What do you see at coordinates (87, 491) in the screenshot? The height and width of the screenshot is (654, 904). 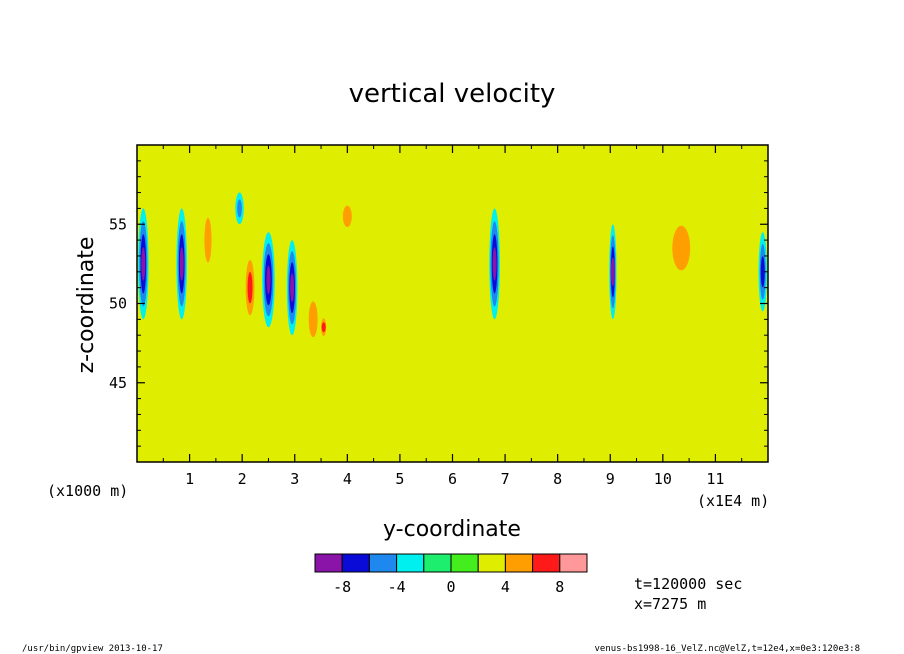 I see `y-unit-label: (x1000 m)` at bounding box center [87, 491].